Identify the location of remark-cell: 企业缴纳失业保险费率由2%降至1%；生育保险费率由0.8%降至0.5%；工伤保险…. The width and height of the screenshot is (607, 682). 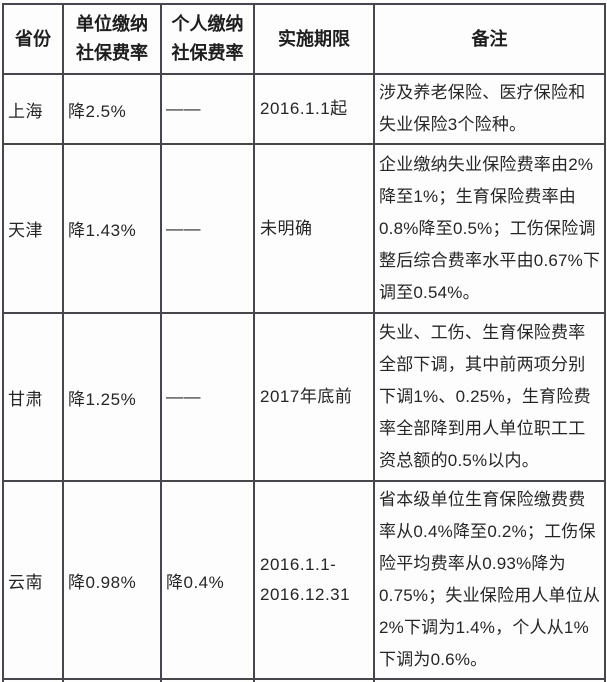
(489, 228).